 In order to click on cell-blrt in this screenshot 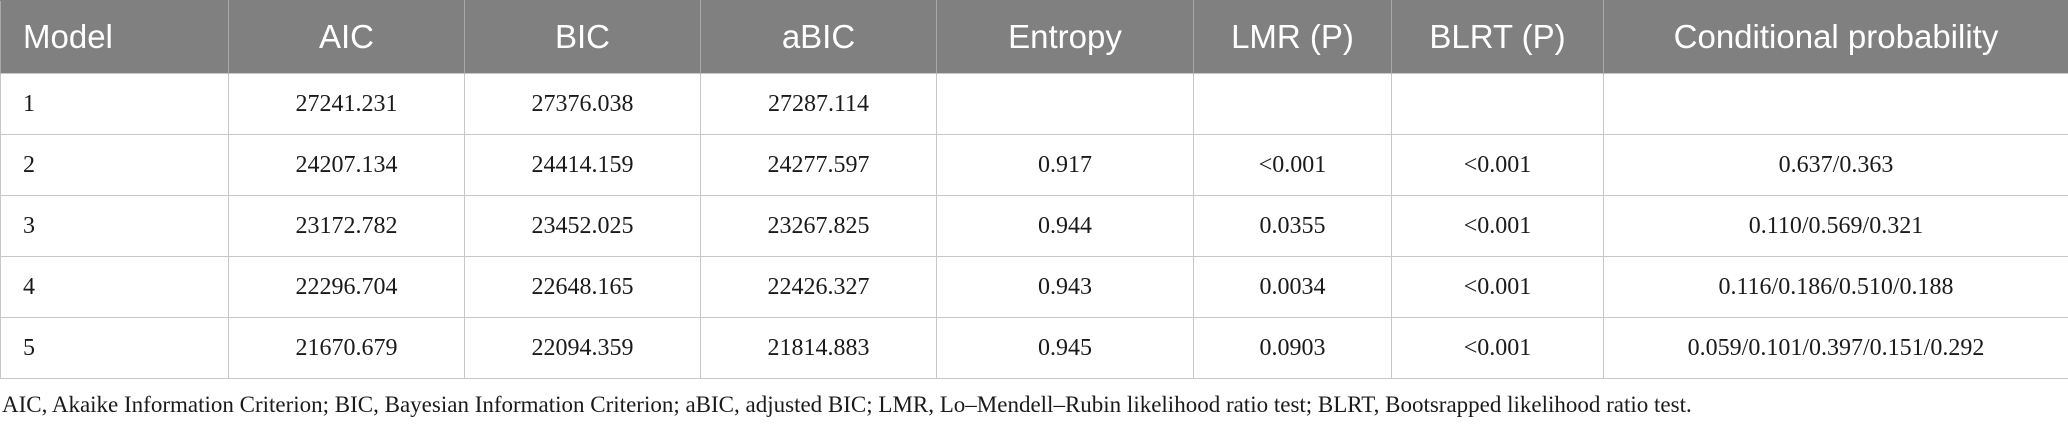, I will do `click(1497, 104)`.